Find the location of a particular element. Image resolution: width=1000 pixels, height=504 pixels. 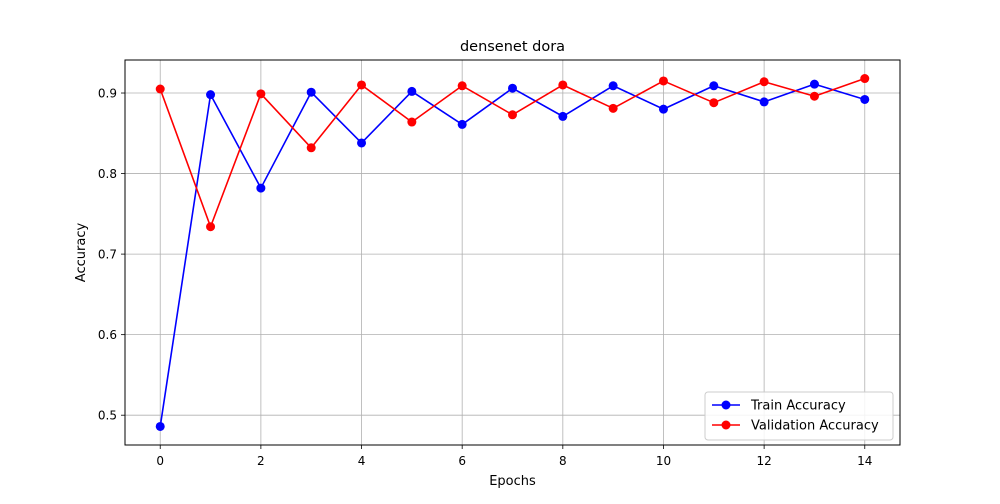

x-axis-label: Epochs is located at coordinates (512, 481).